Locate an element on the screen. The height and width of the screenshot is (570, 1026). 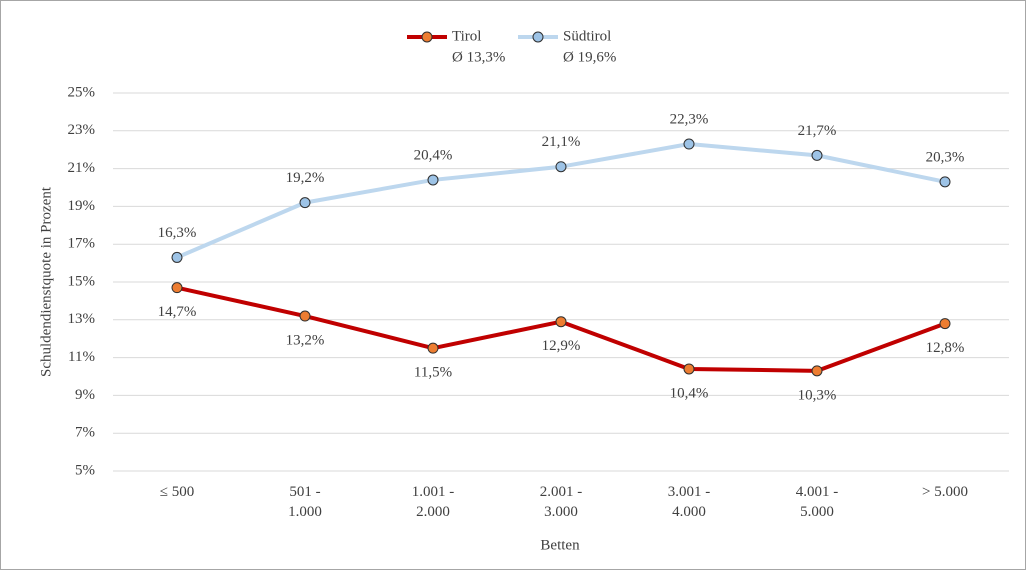
x-tick-label: > 5.000 is located at coordinates (945, 492).